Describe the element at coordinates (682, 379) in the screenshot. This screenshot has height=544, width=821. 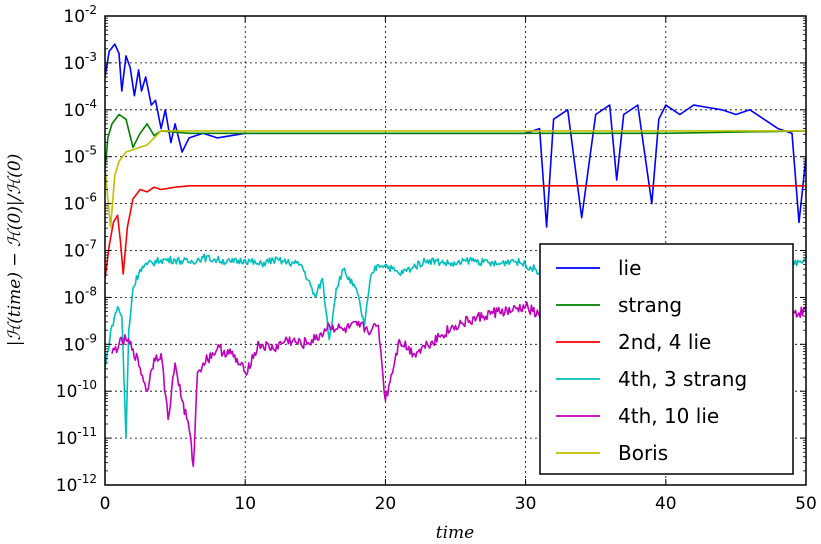
I see `legend-label: 4th, 3 strang` at that location.